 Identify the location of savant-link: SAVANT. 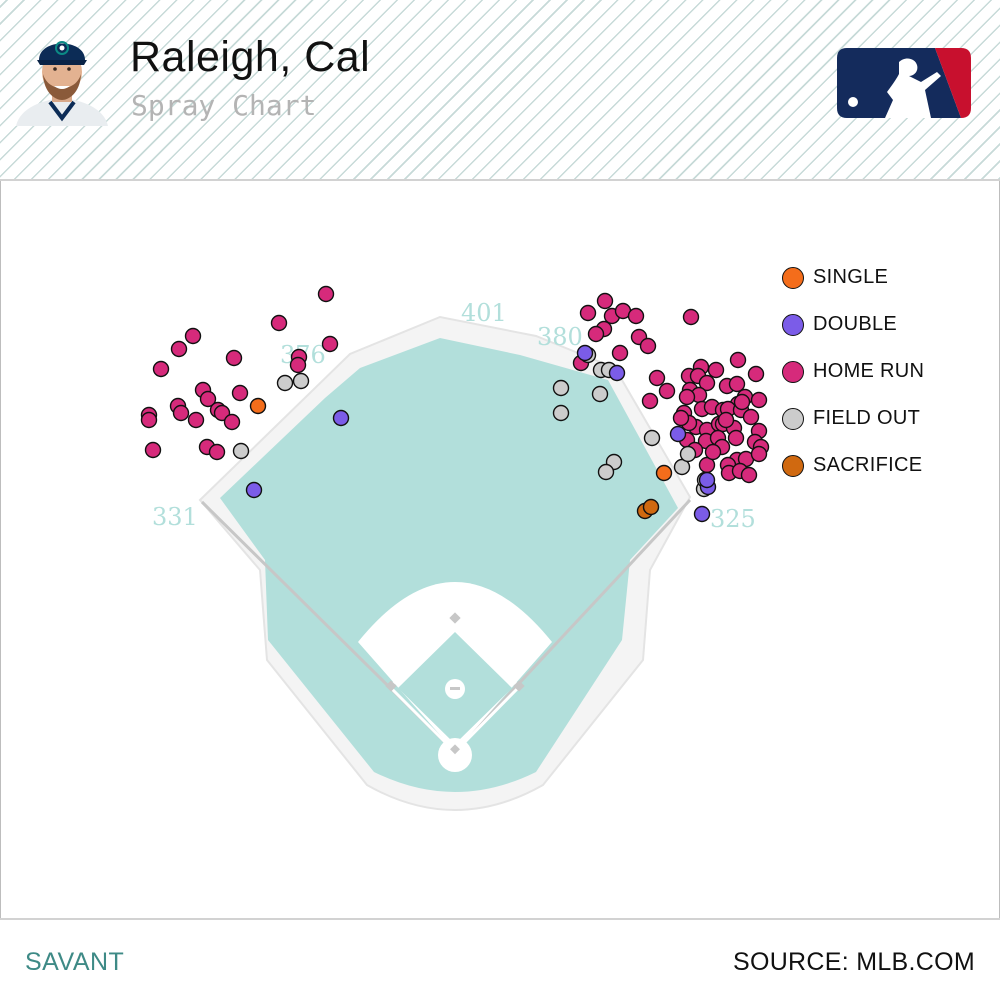
(75, 962).